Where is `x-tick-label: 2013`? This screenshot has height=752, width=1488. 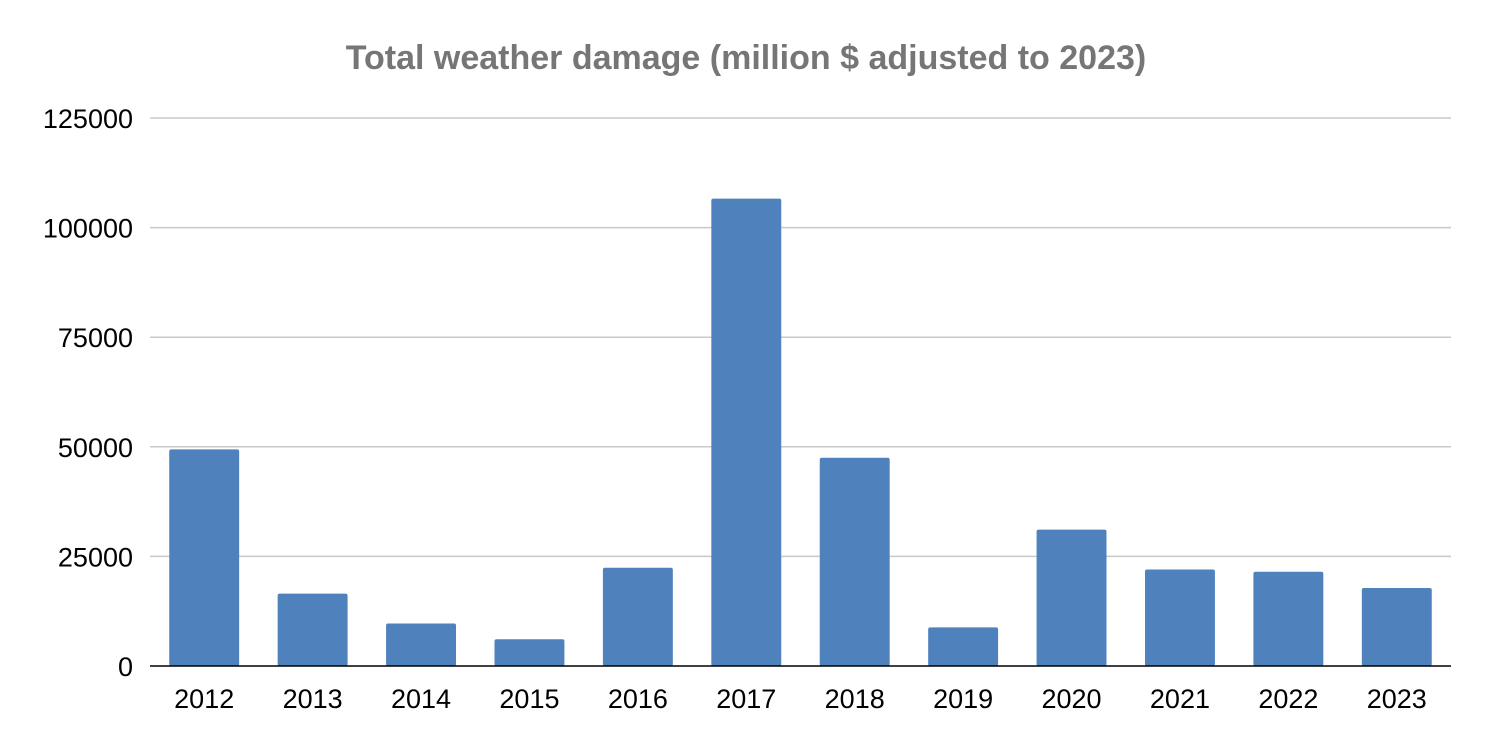
x-tick-label: 2013 is located at coordinates (313, 699).